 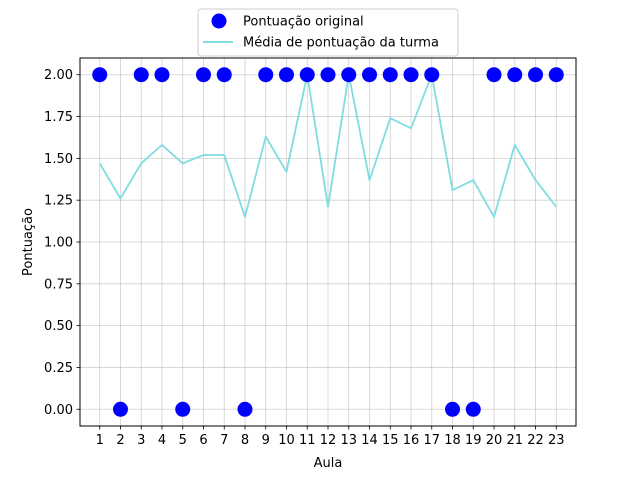 What do you see at coordinates (307, 440) in the screenshot?
I see `x-tick-label: 11` at bounding box center [307, 440].